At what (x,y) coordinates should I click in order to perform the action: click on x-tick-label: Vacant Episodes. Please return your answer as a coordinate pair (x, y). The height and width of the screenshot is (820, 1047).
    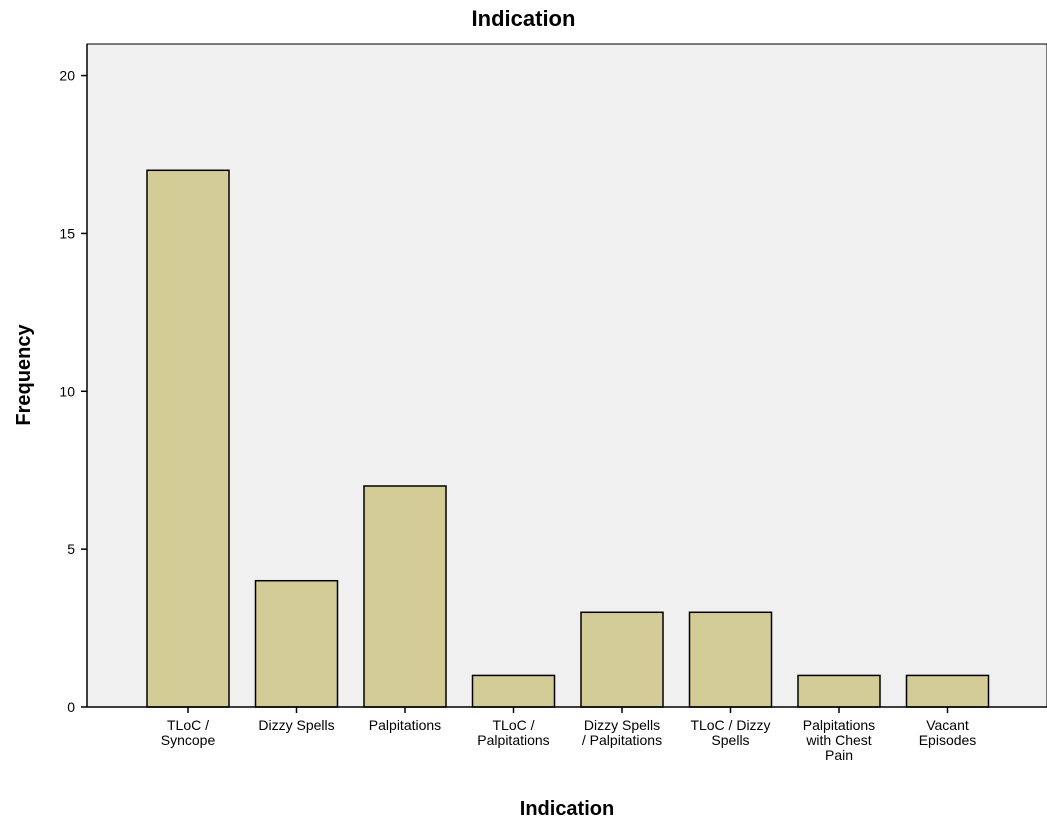
    Looking at the image, I should click on (948, 732).